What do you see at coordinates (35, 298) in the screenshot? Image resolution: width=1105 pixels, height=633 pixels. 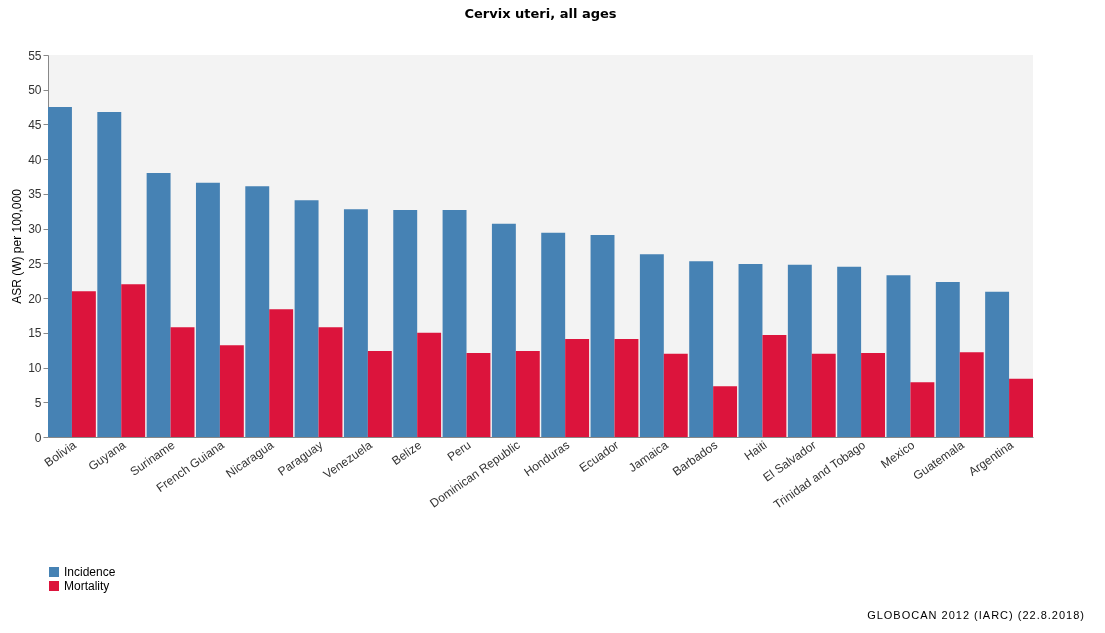 I see `y-tick-label: 20` at bounding box center [35, 298].